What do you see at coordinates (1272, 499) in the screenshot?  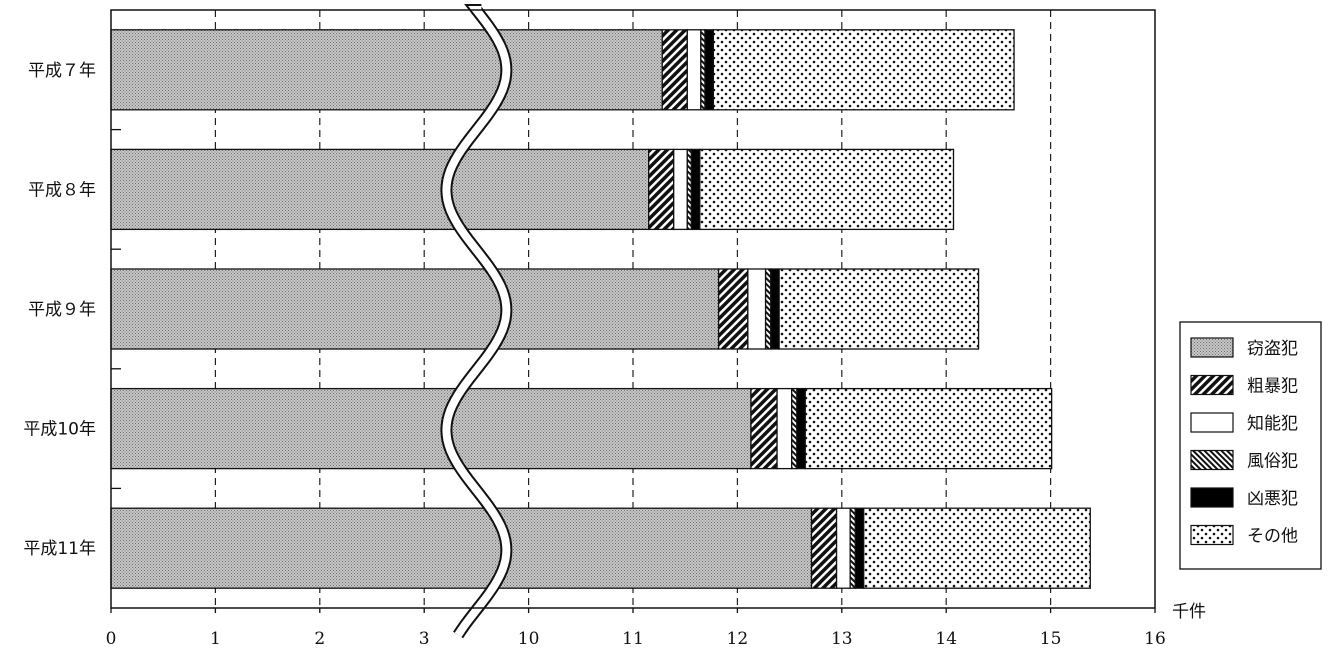 I see `legend-label: 凶悪犯` at bounding box center [1272, 499].